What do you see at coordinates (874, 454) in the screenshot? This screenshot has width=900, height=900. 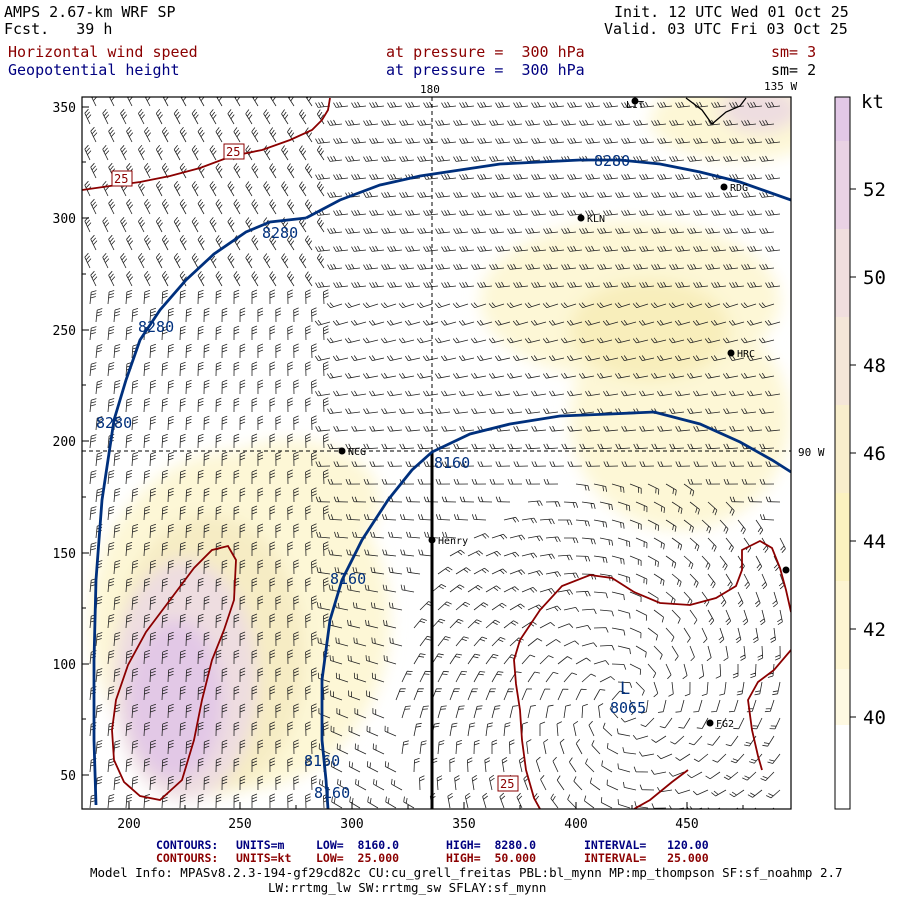 I see `colorbar-46: 46` at bounding box center [874, 454].